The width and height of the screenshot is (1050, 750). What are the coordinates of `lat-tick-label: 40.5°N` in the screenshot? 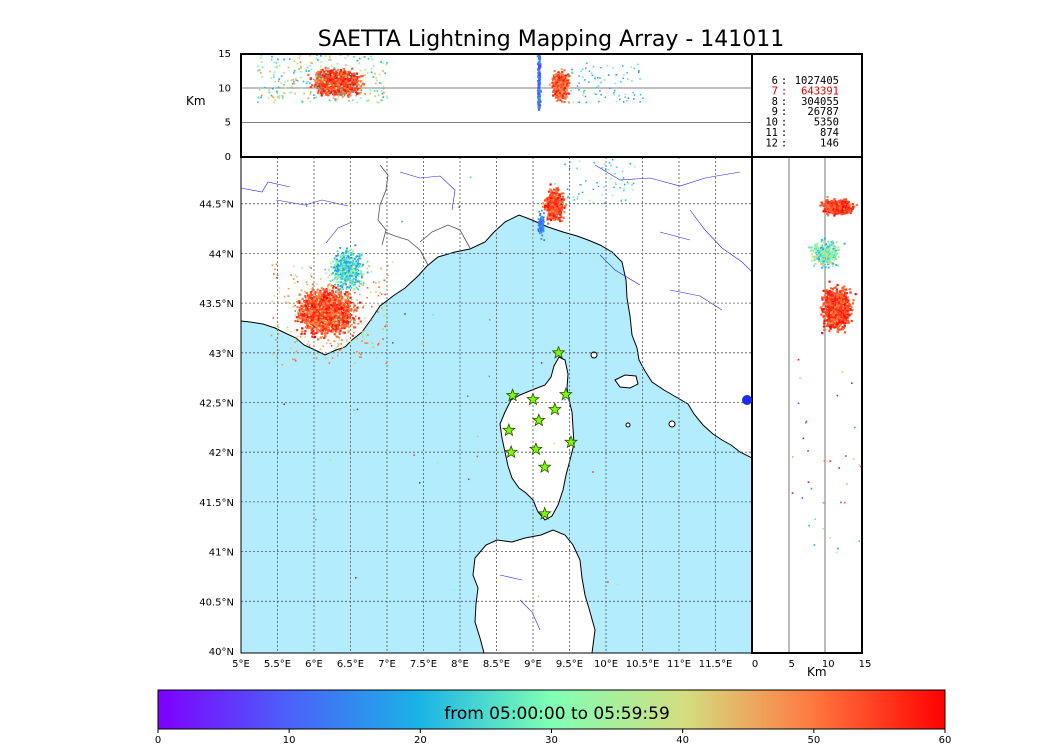 It's located at (216, 602).